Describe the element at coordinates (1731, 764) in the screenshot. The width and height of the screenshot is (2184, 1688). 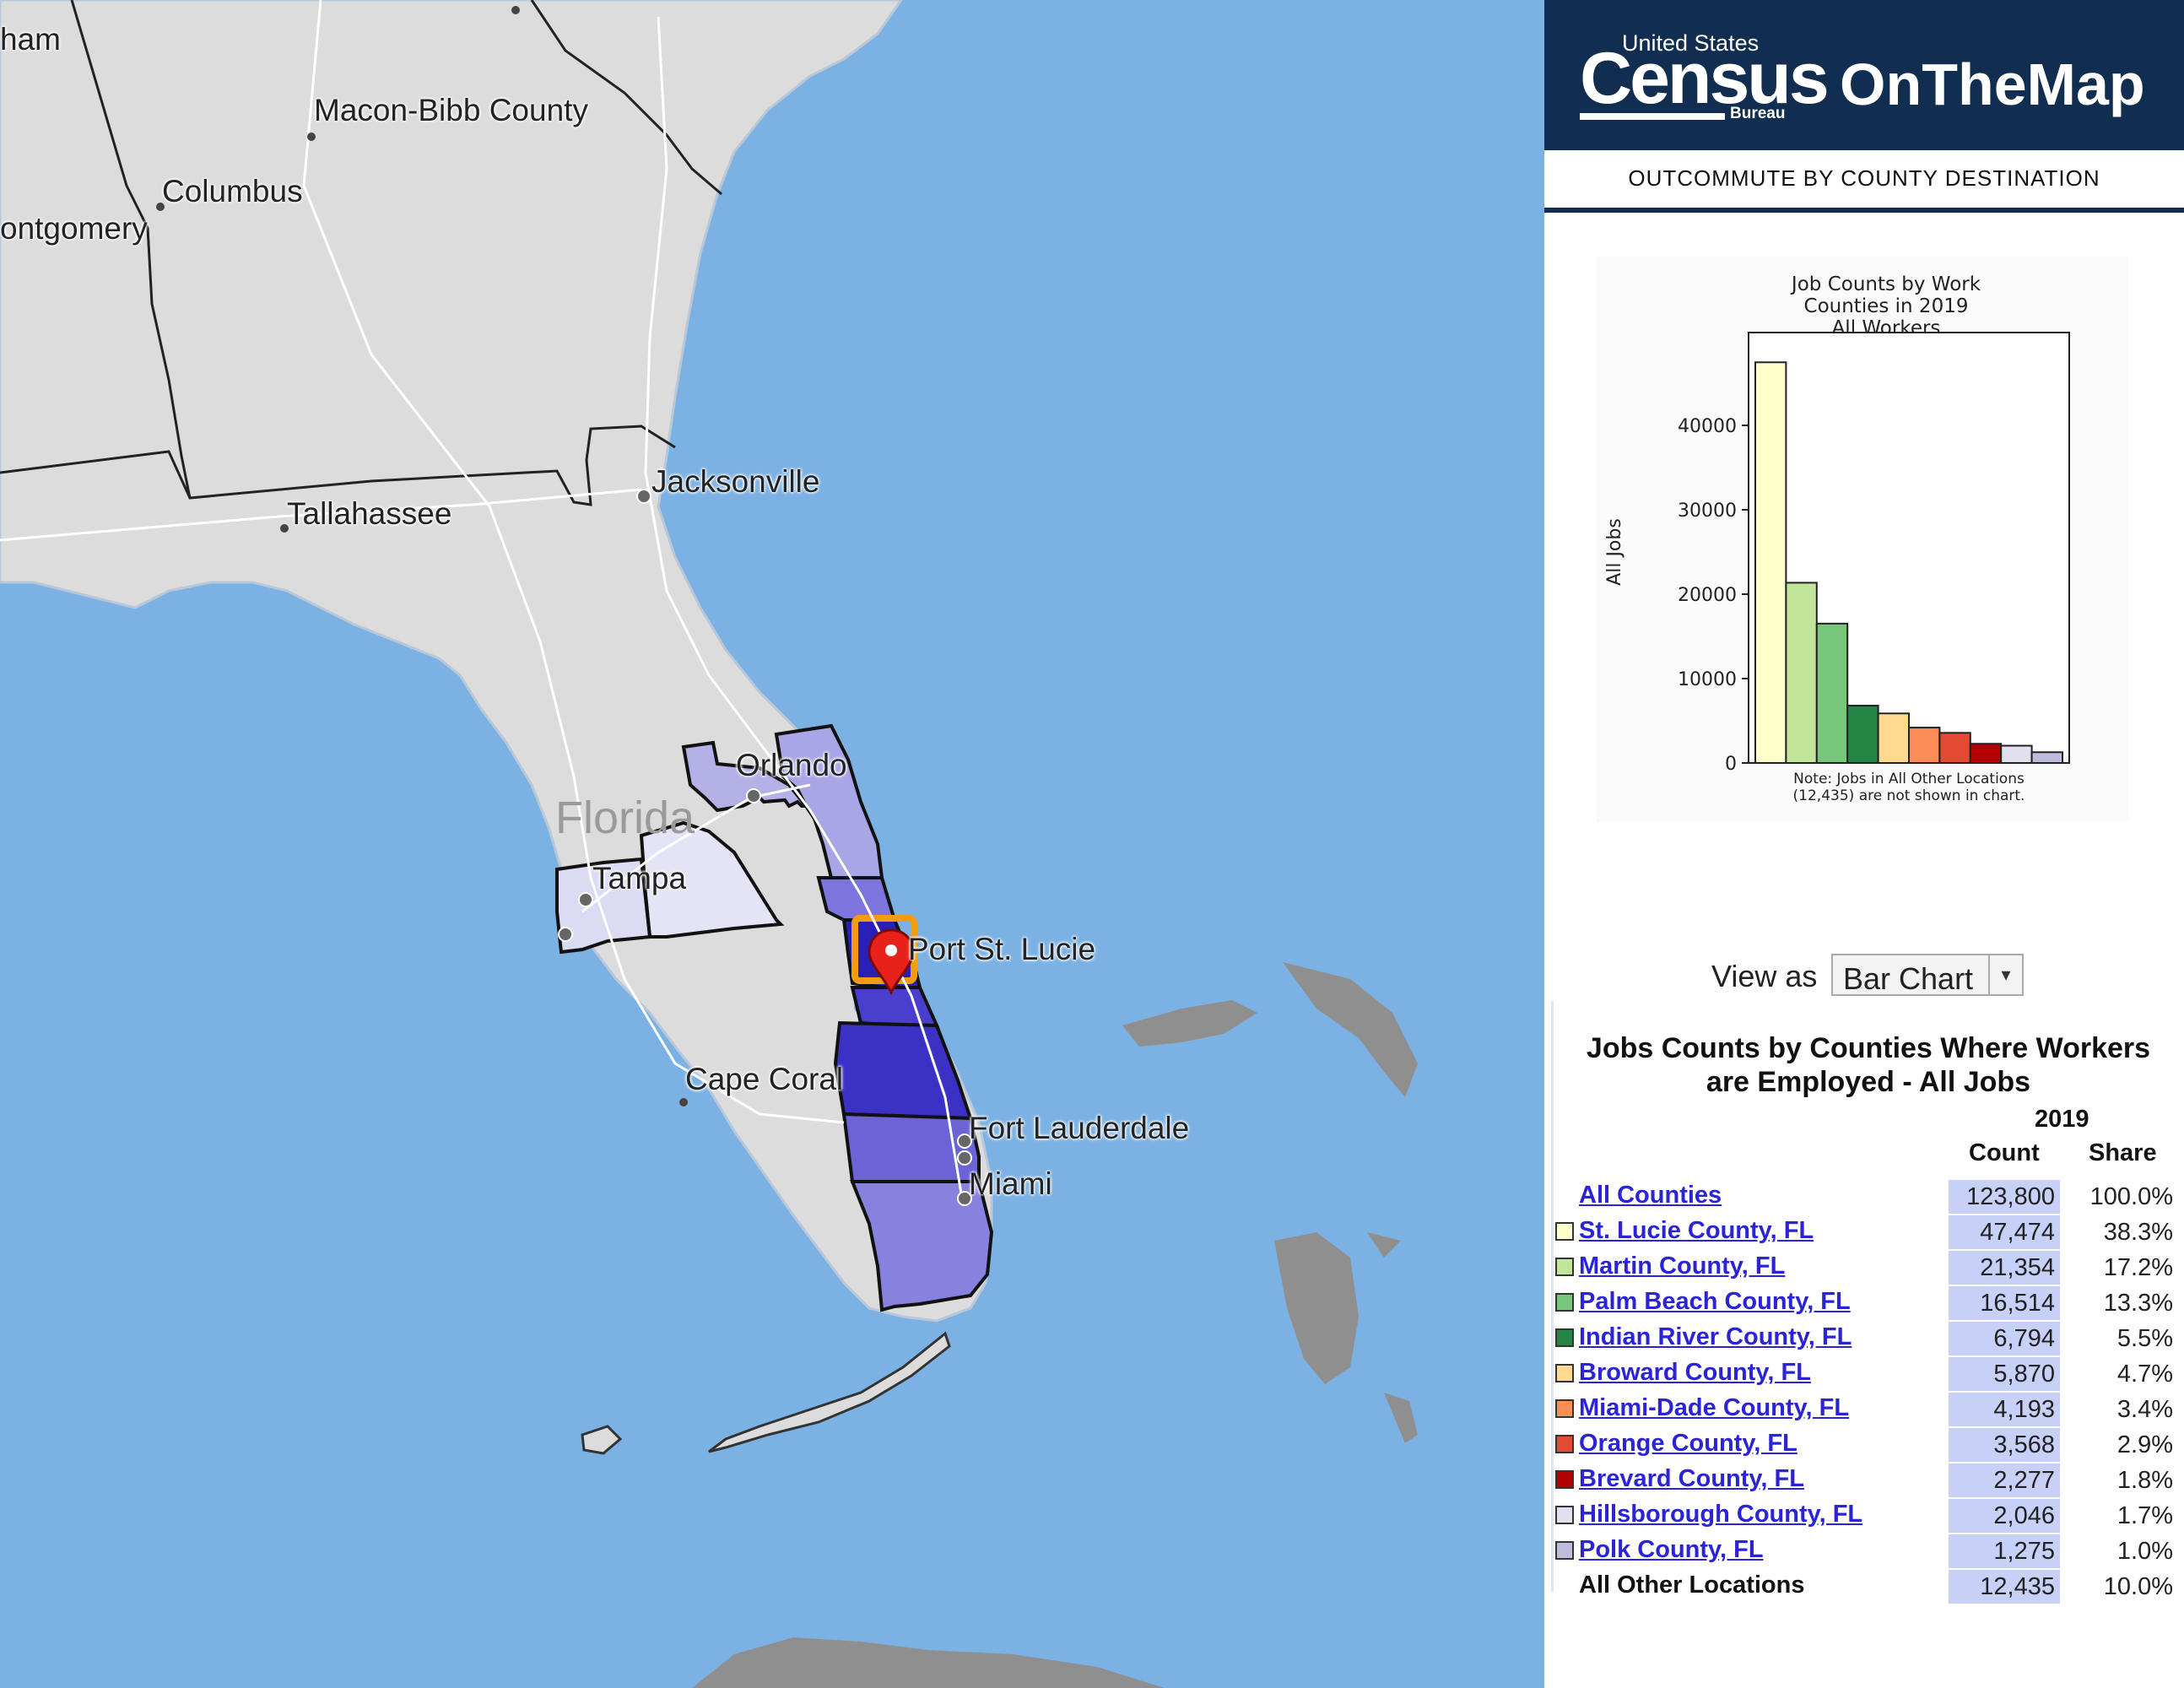
I see `y-tick-label: 0` at that location.